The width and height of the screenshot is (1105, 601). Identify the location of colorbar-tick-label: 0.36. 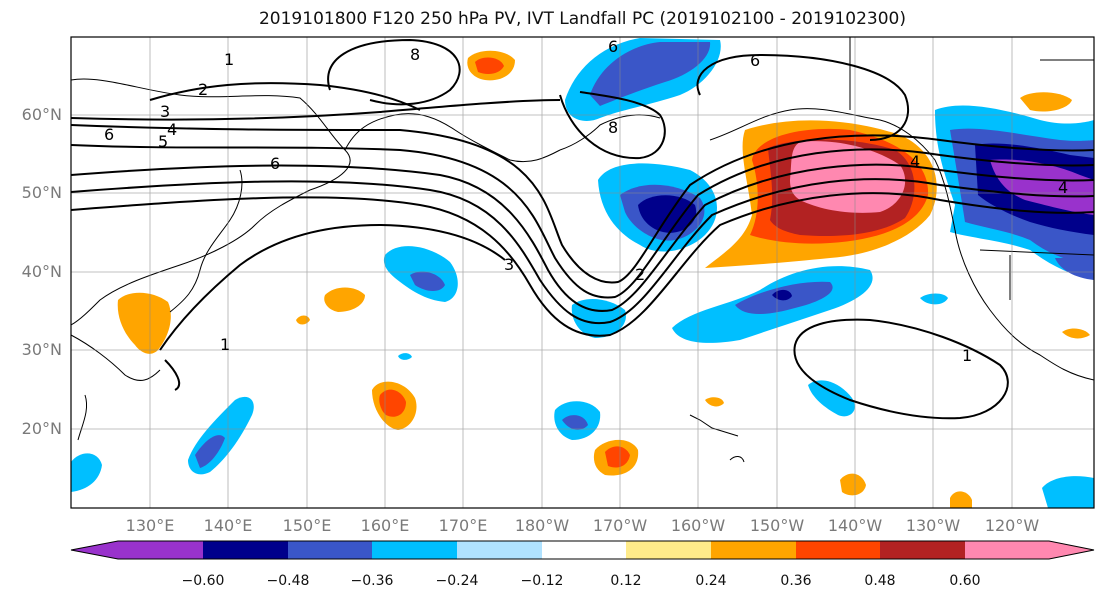
(796, 581).